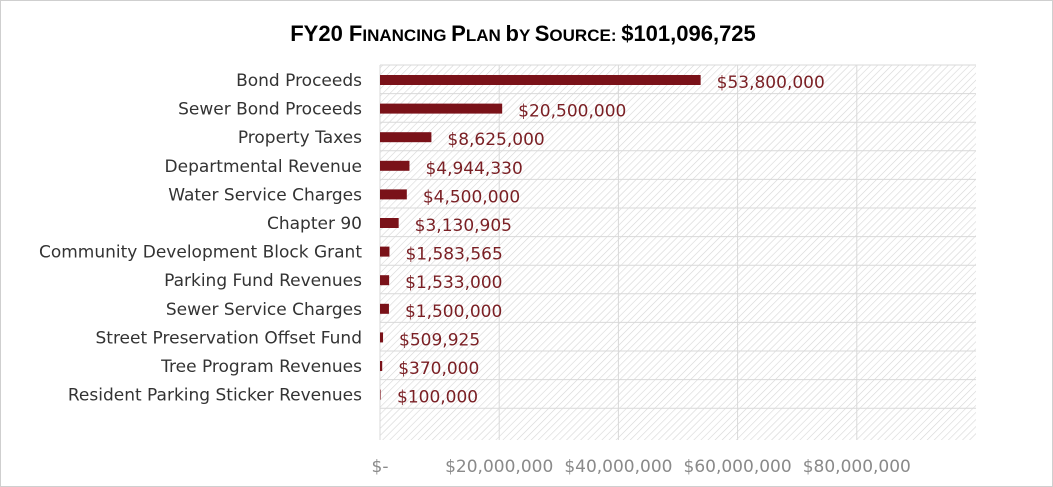 The image size is (1053, 487). I want to click on data-label: $509,925, so click(439, 340).